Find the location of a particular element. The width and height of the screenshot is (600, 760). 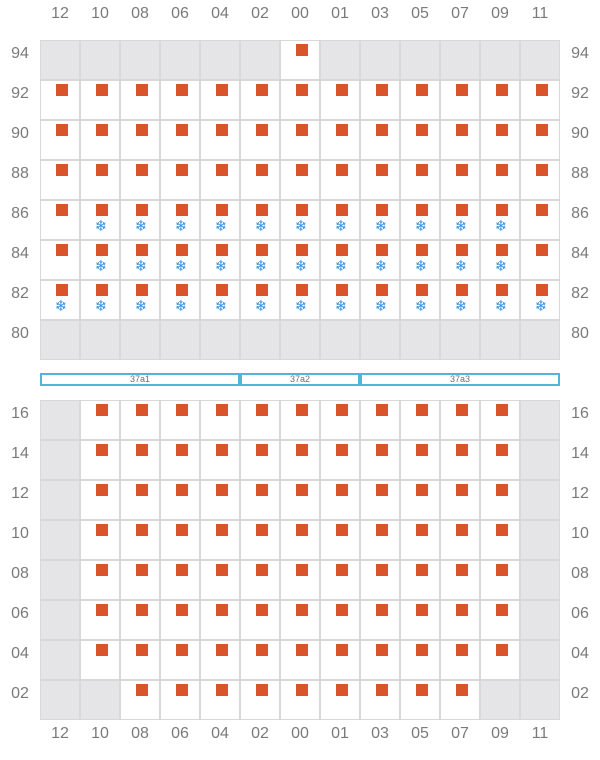

upper_block-cell-82-10: ❄ is located at coordinates (100, 300).